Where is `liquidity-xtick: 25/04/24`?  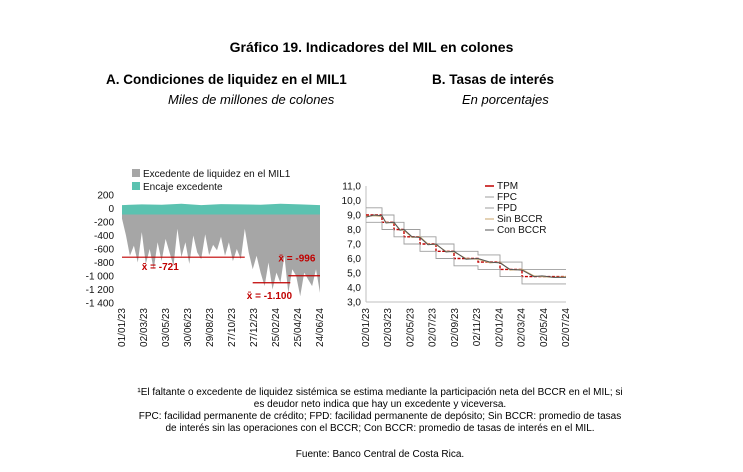
liquidity-xtick: 25/04/24 is located at coordinates (298, 327).